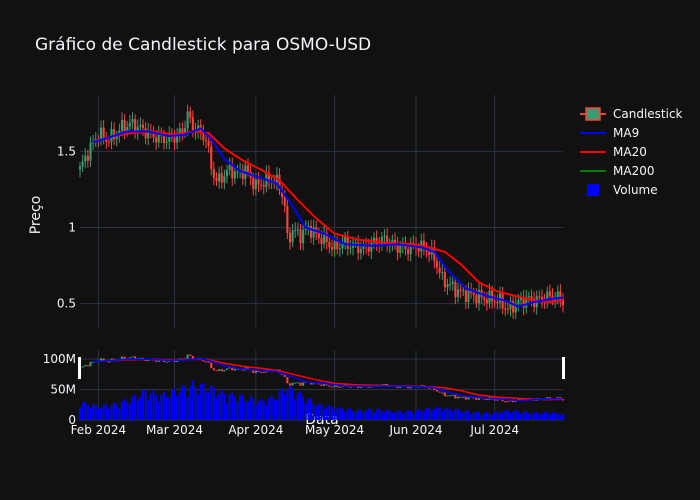 The image size is (700, 500). I want to click on date-tick-label: Mar 2024, so click(174, 430).